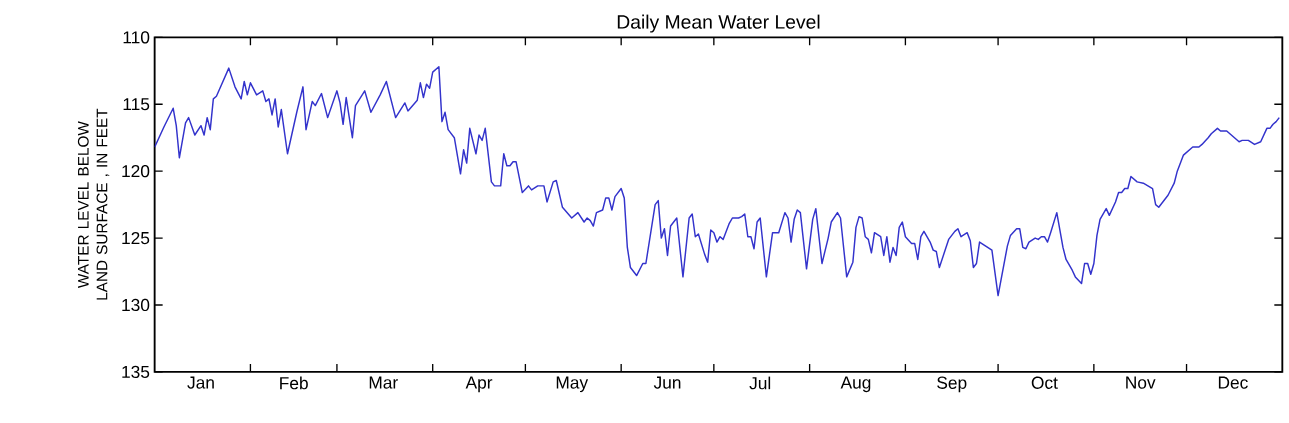 Image resolution: width=1289 pixels, height=423 pixels. I want to click on y-tick-label: 130, so click(136, 305).